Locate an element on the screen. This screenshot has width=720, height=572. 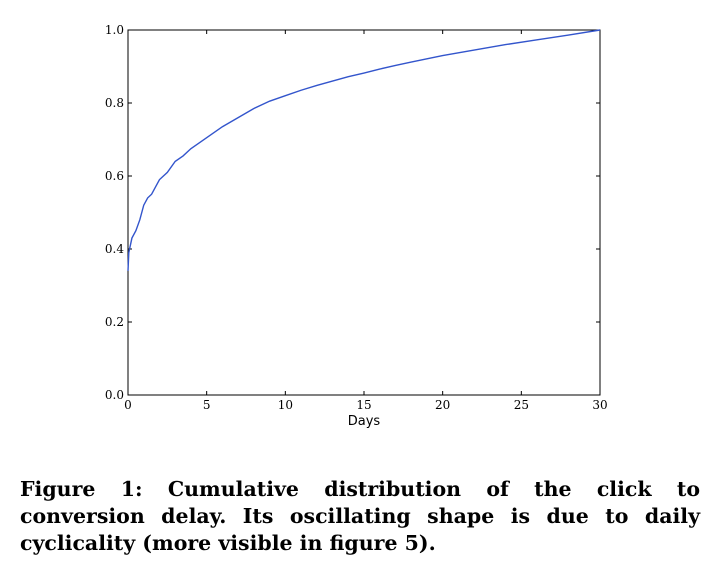
x-tick-label: 15 is located at coordinates (363, 405).